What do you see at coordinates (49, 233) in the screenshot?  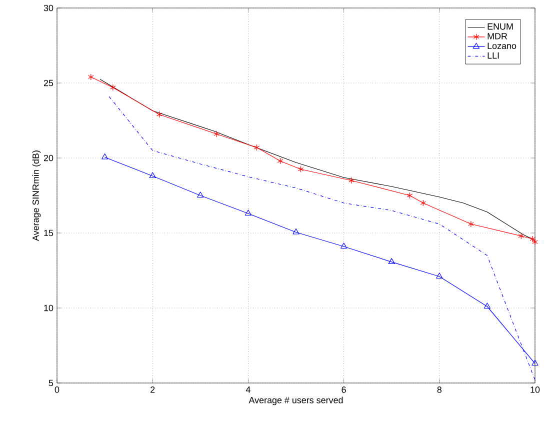 I see `y-tick-label: 15` at bounding box center [49, 233].